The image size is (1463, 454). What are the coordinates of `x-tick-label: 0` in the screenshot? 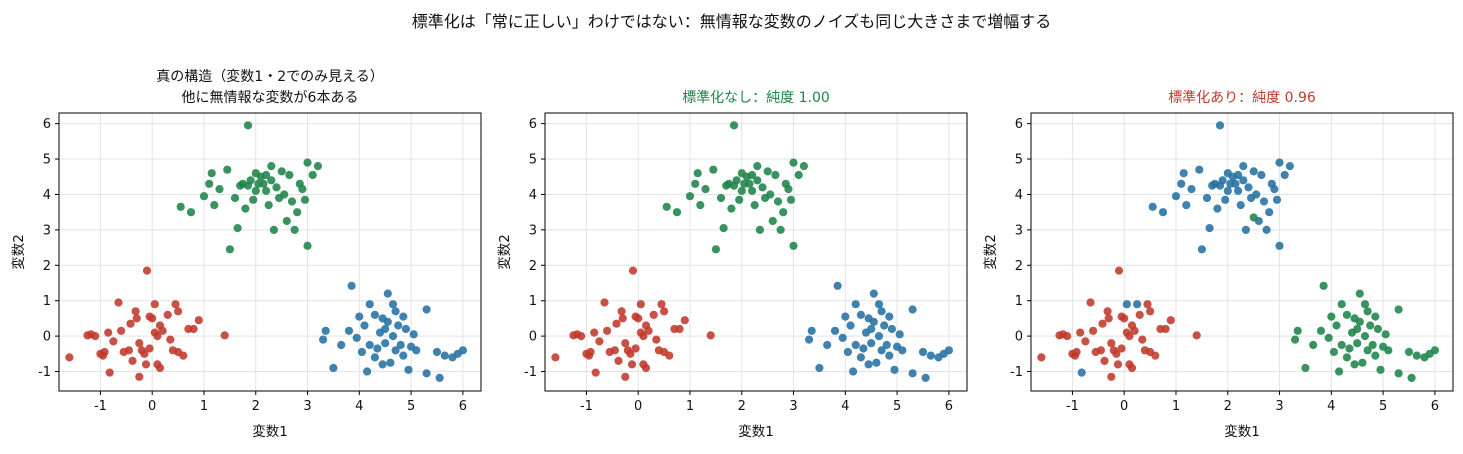 It's located at (152, 406).